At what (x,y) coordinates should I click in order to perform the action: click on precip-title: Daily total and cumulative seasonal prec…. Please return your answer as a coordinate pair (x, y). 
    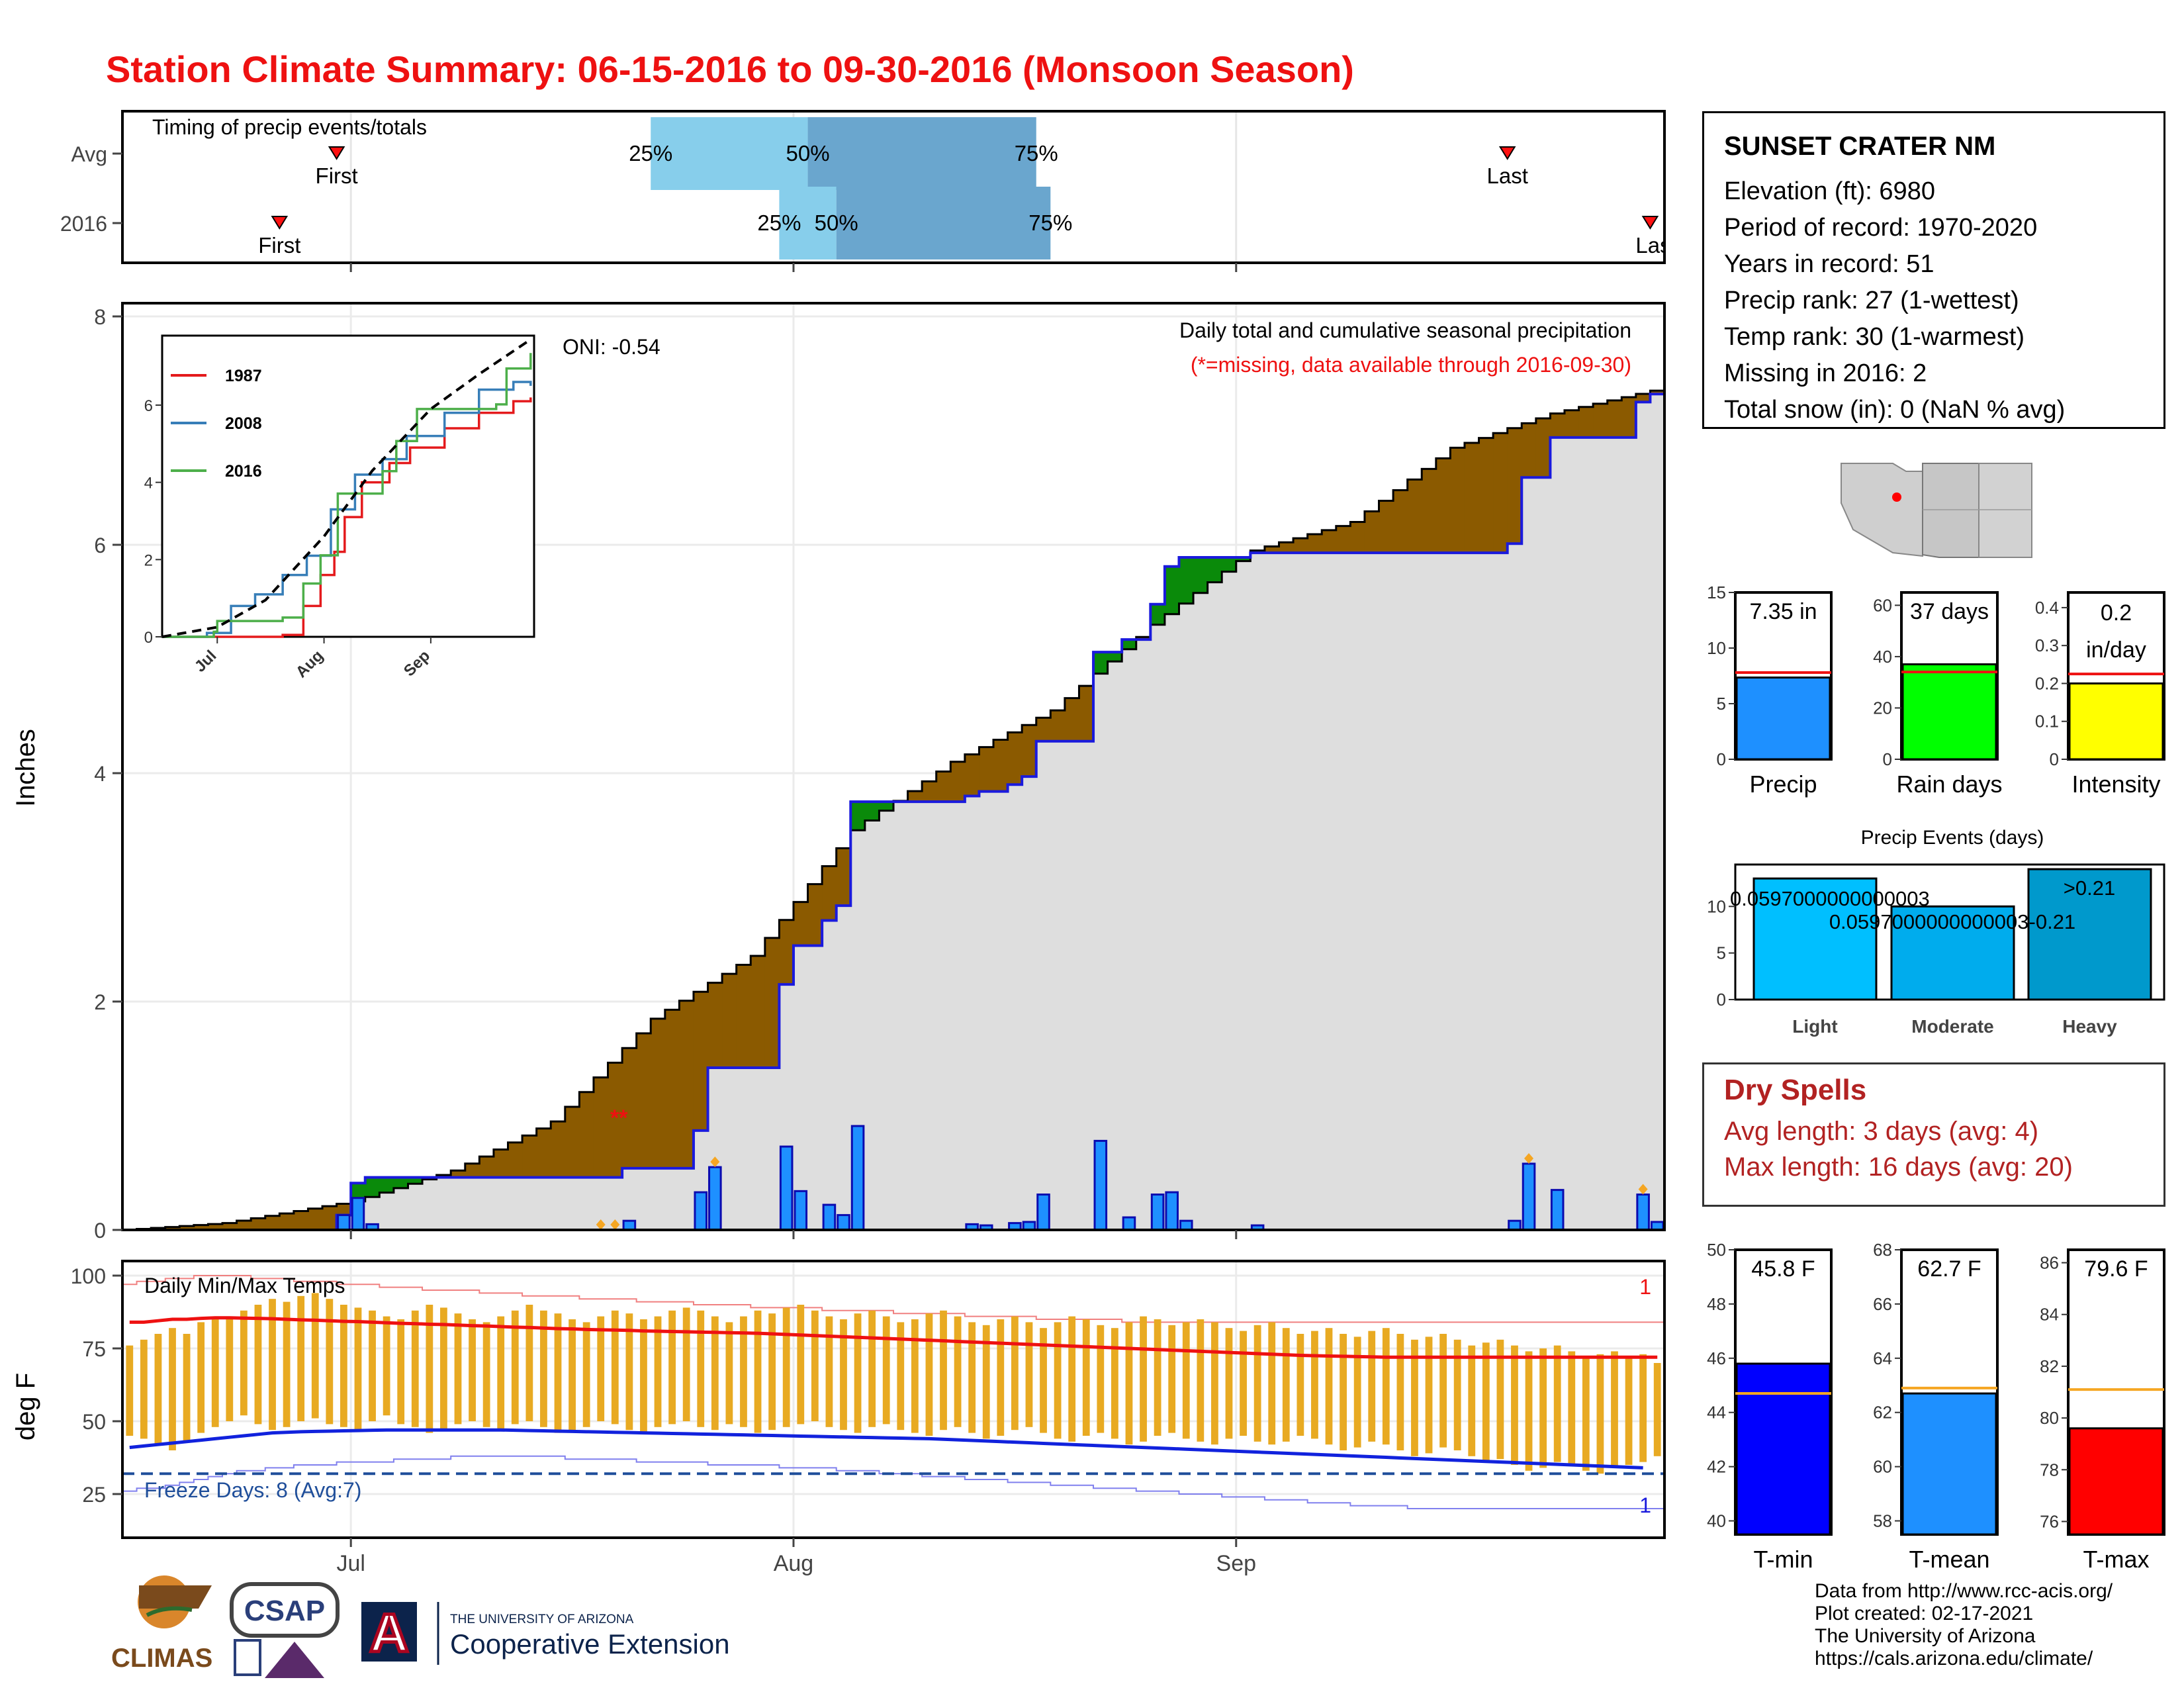
    Looking at the image, I should click on (1405, 330).